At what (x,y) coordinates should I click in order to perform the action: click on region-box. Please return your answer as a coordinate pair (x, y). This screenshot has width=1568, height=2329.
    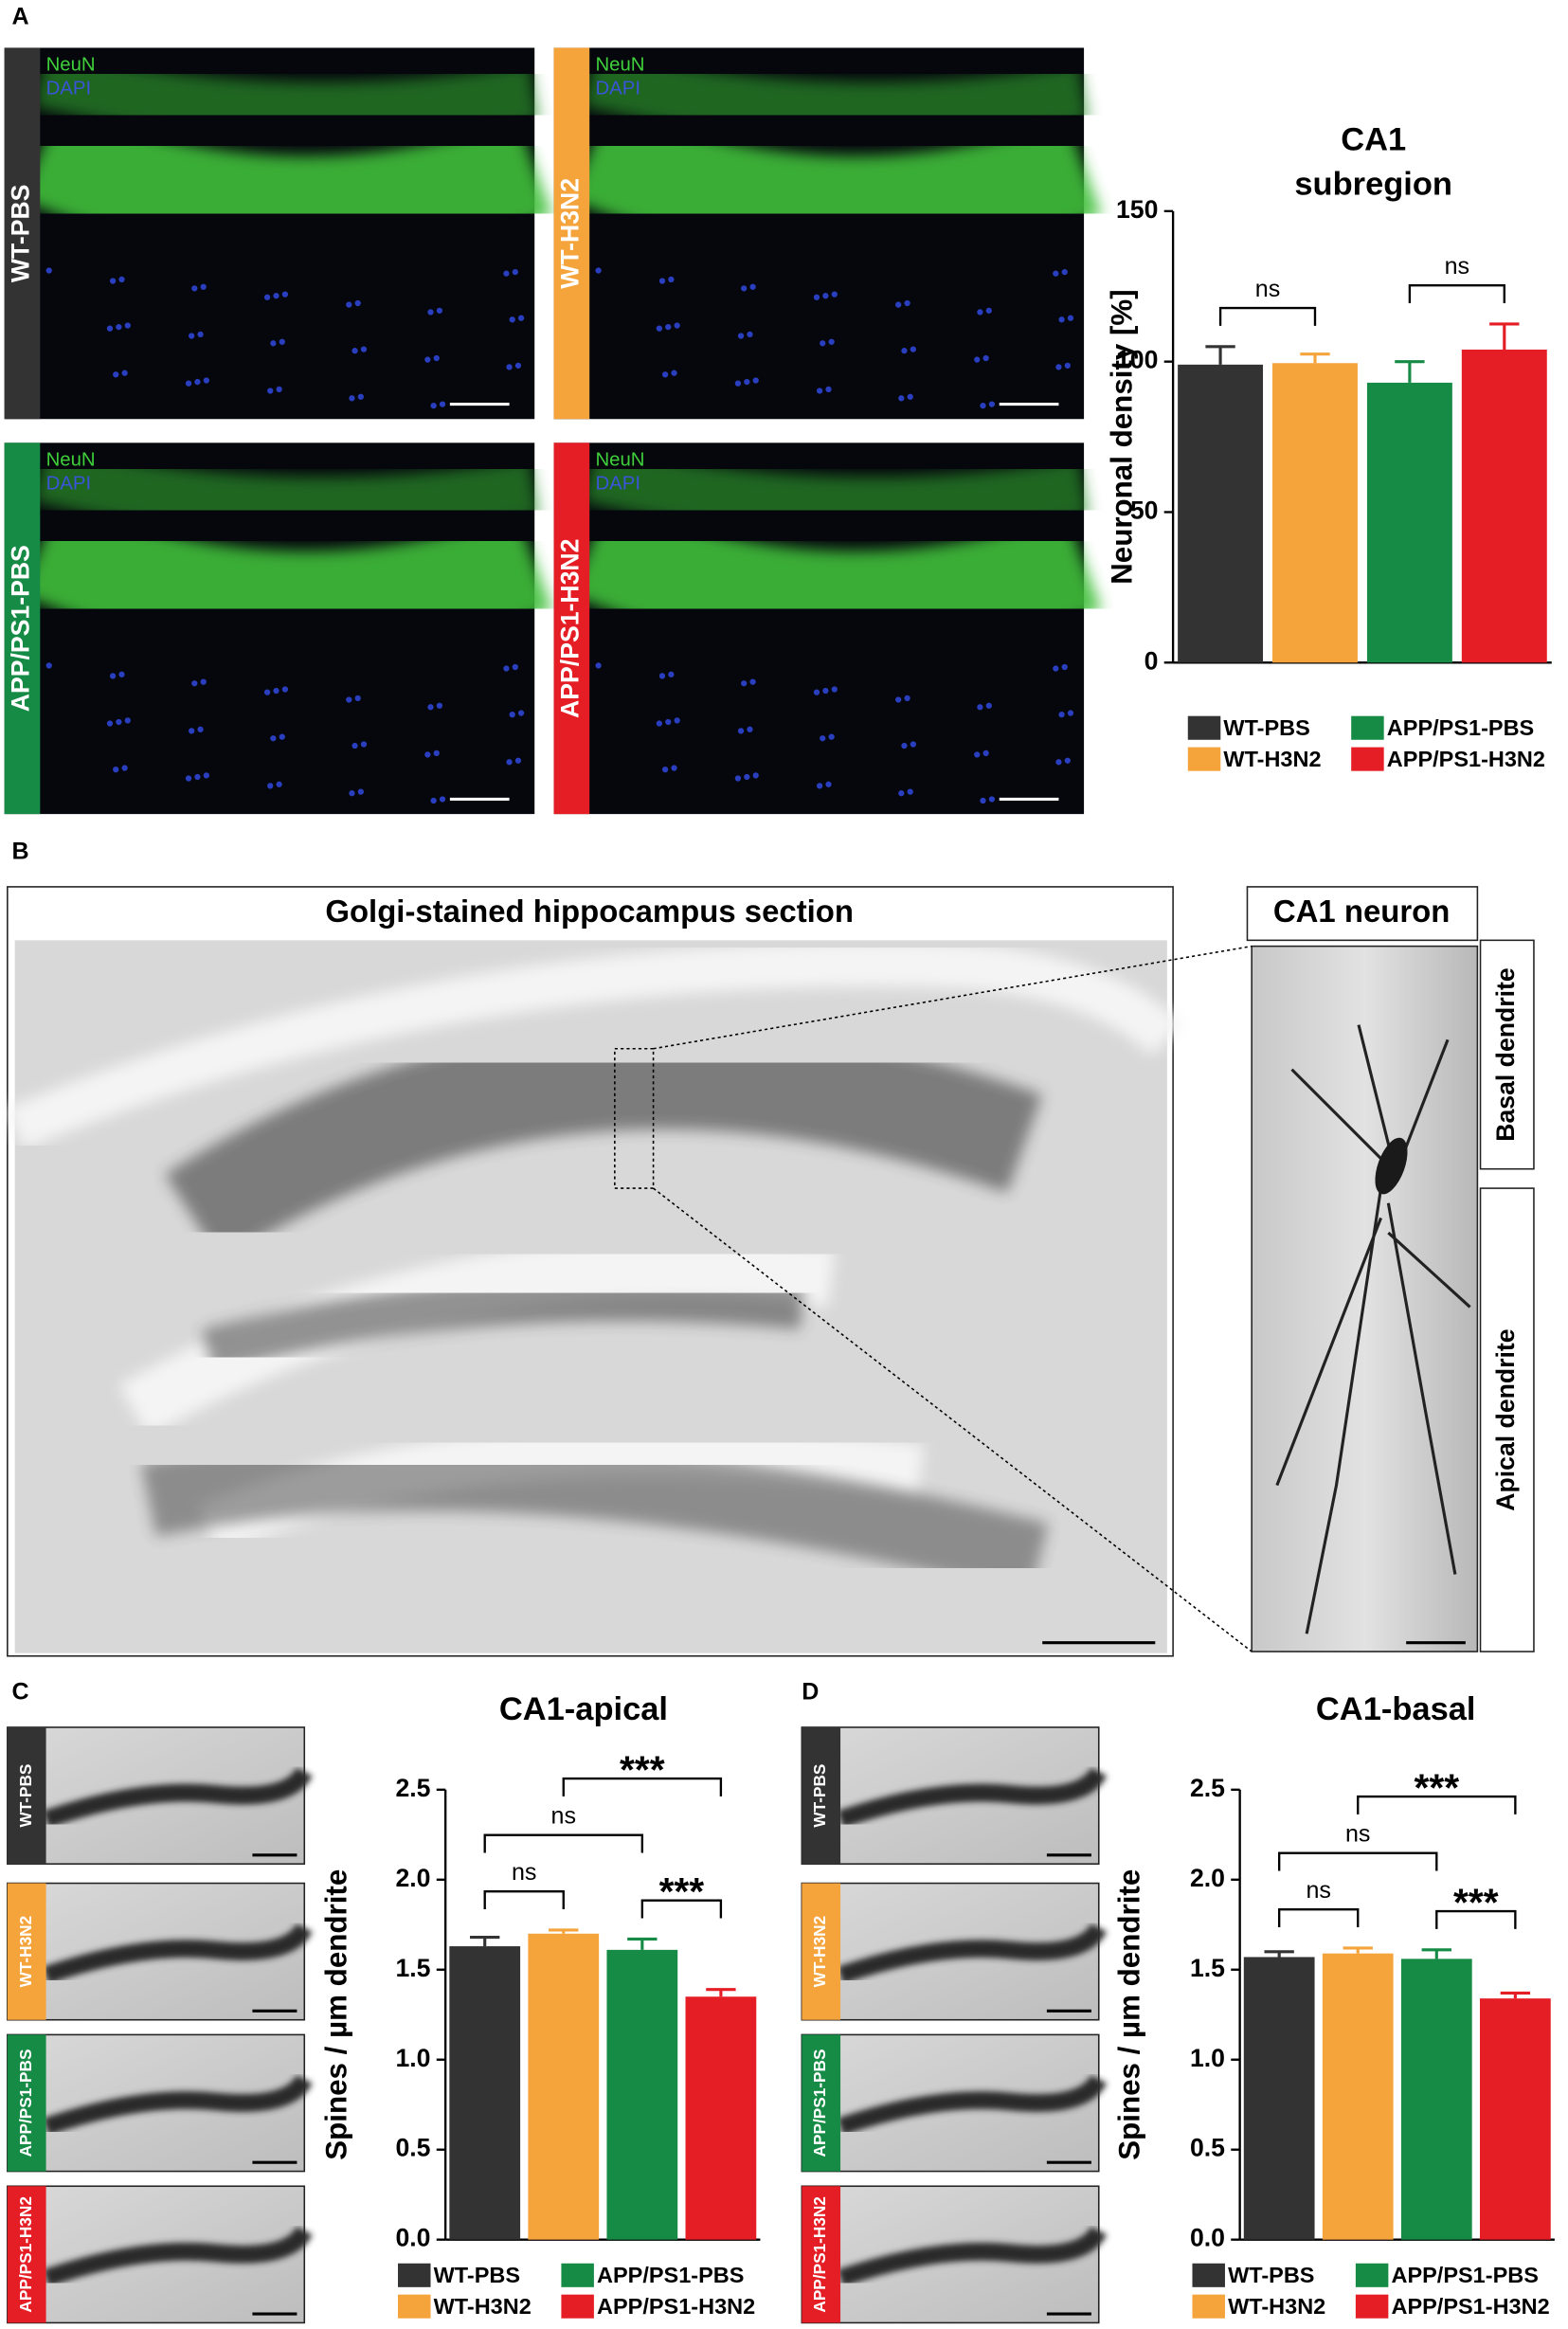
    Looking at the image, I should click on (1507, 1419).